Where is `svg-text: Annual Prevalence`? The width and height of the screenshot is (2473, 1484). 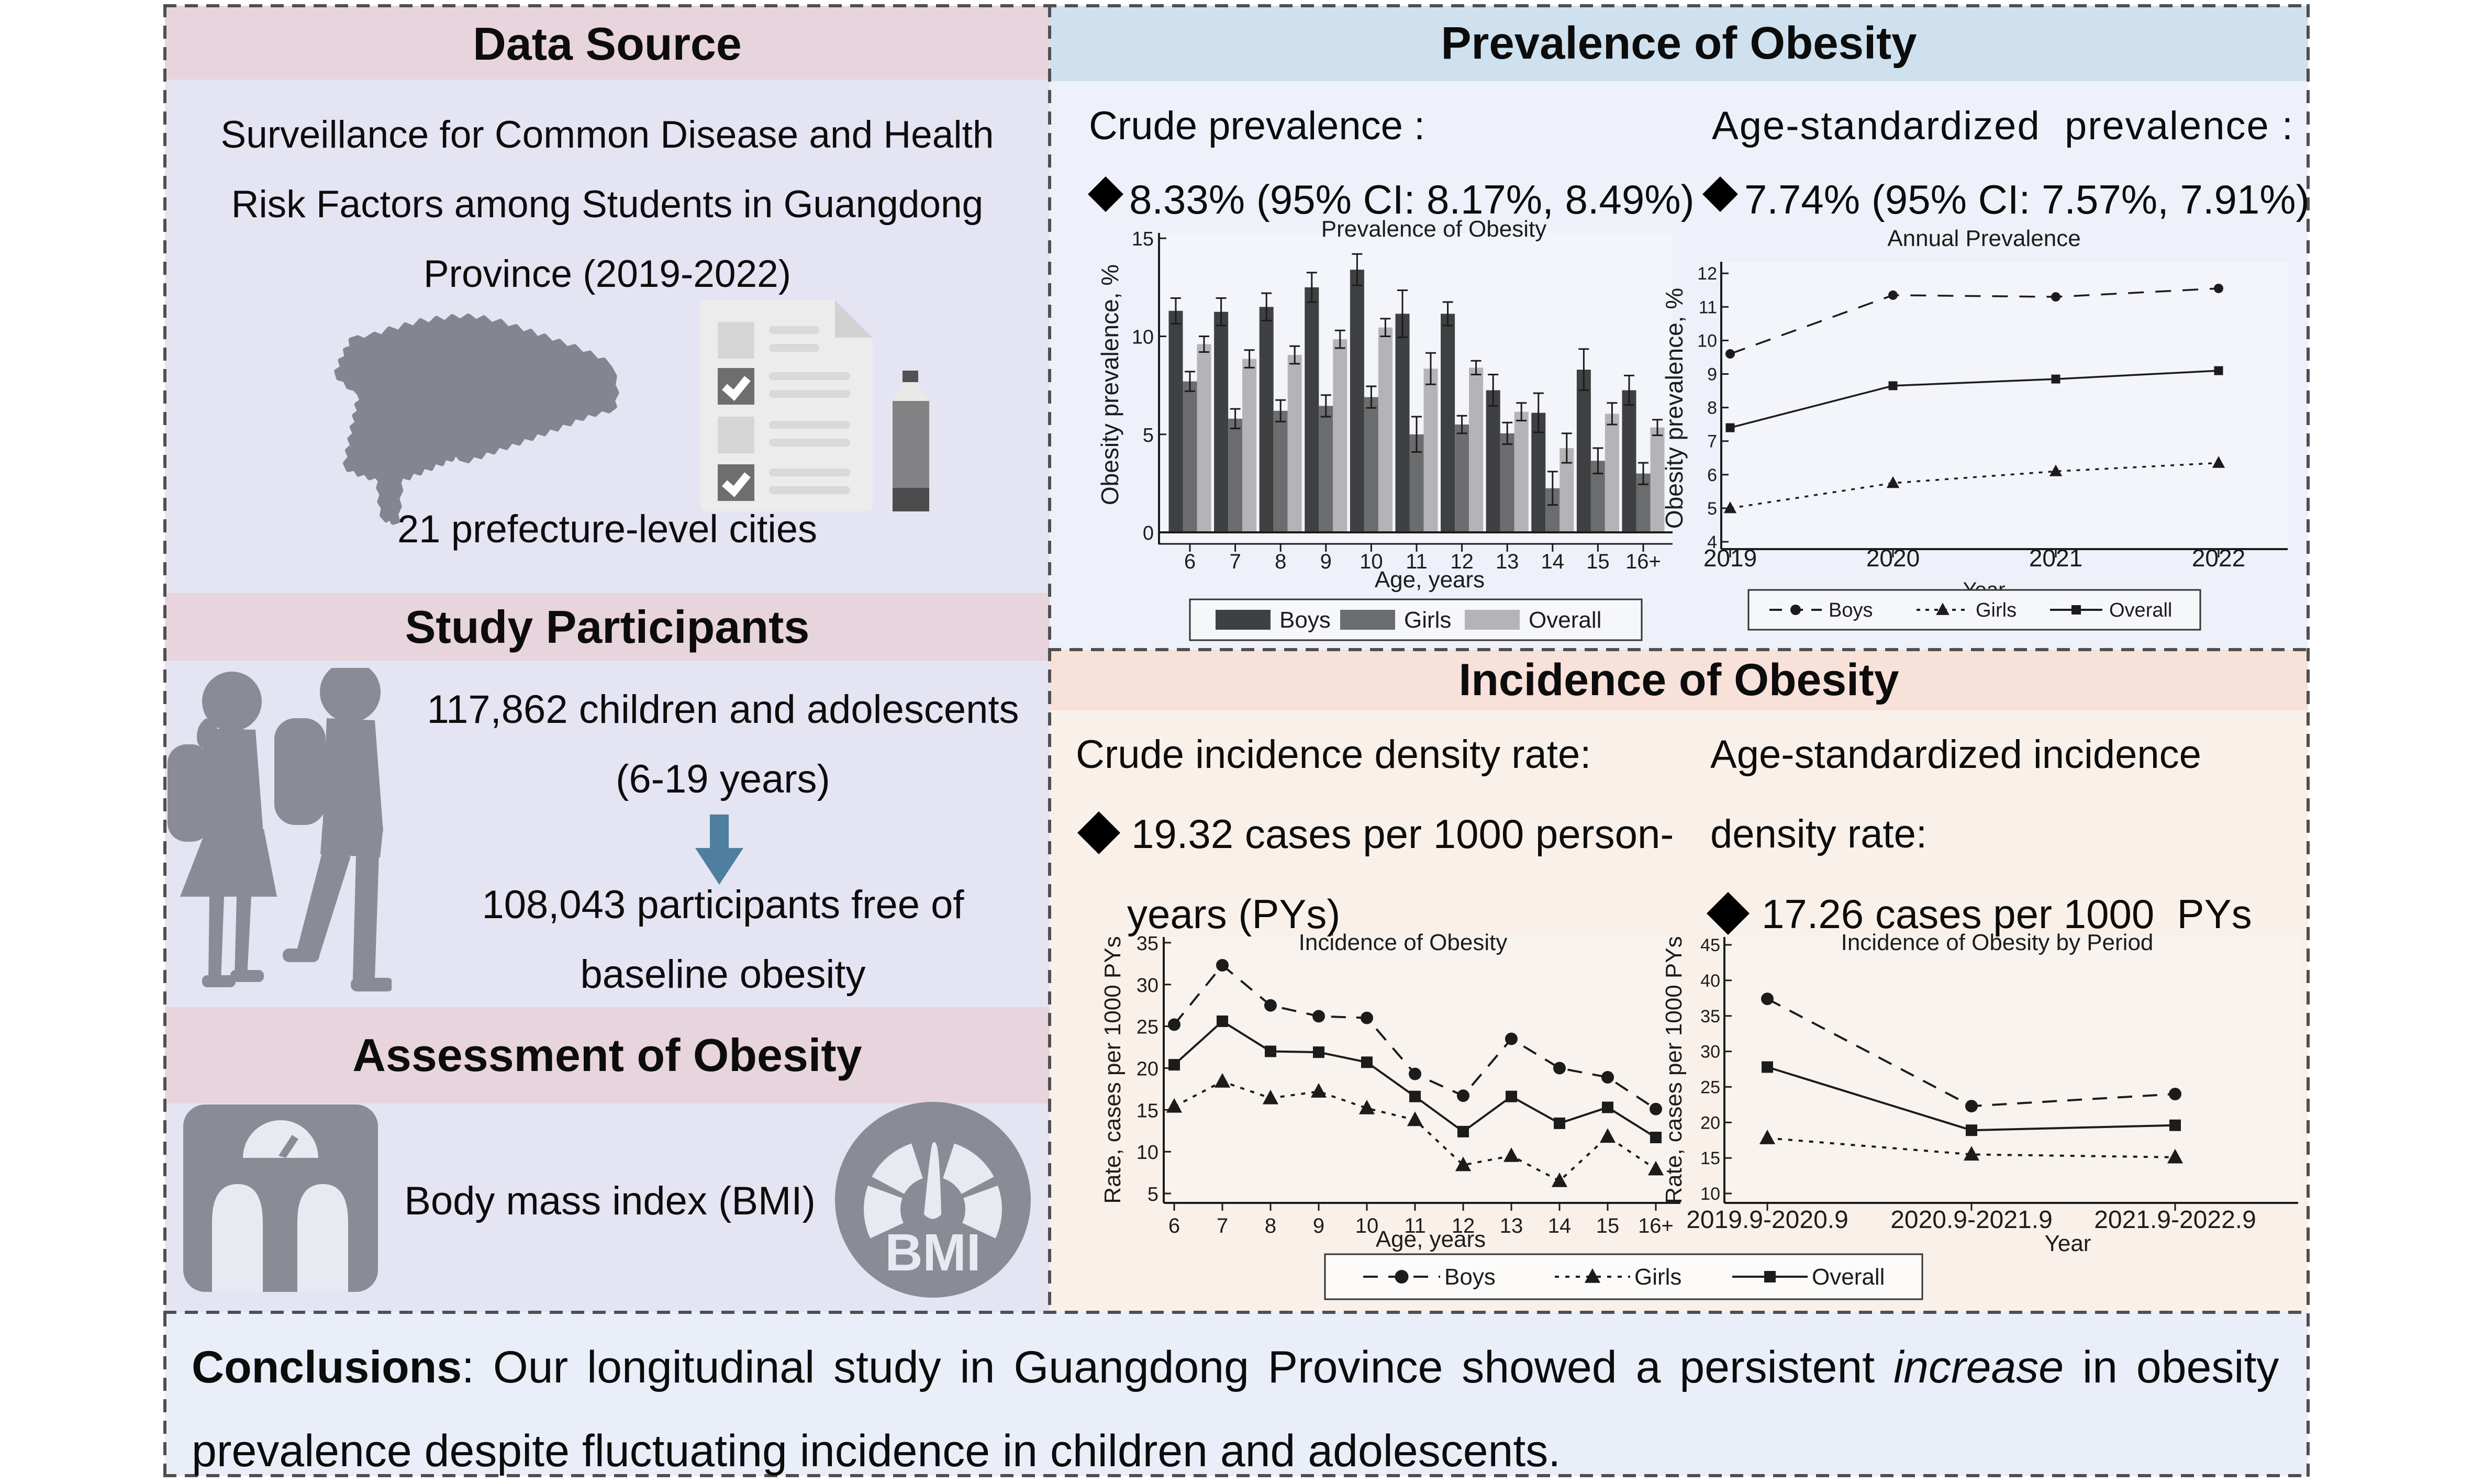
svg-text: Annual Prevalence is located at coordinates (1983, 238).